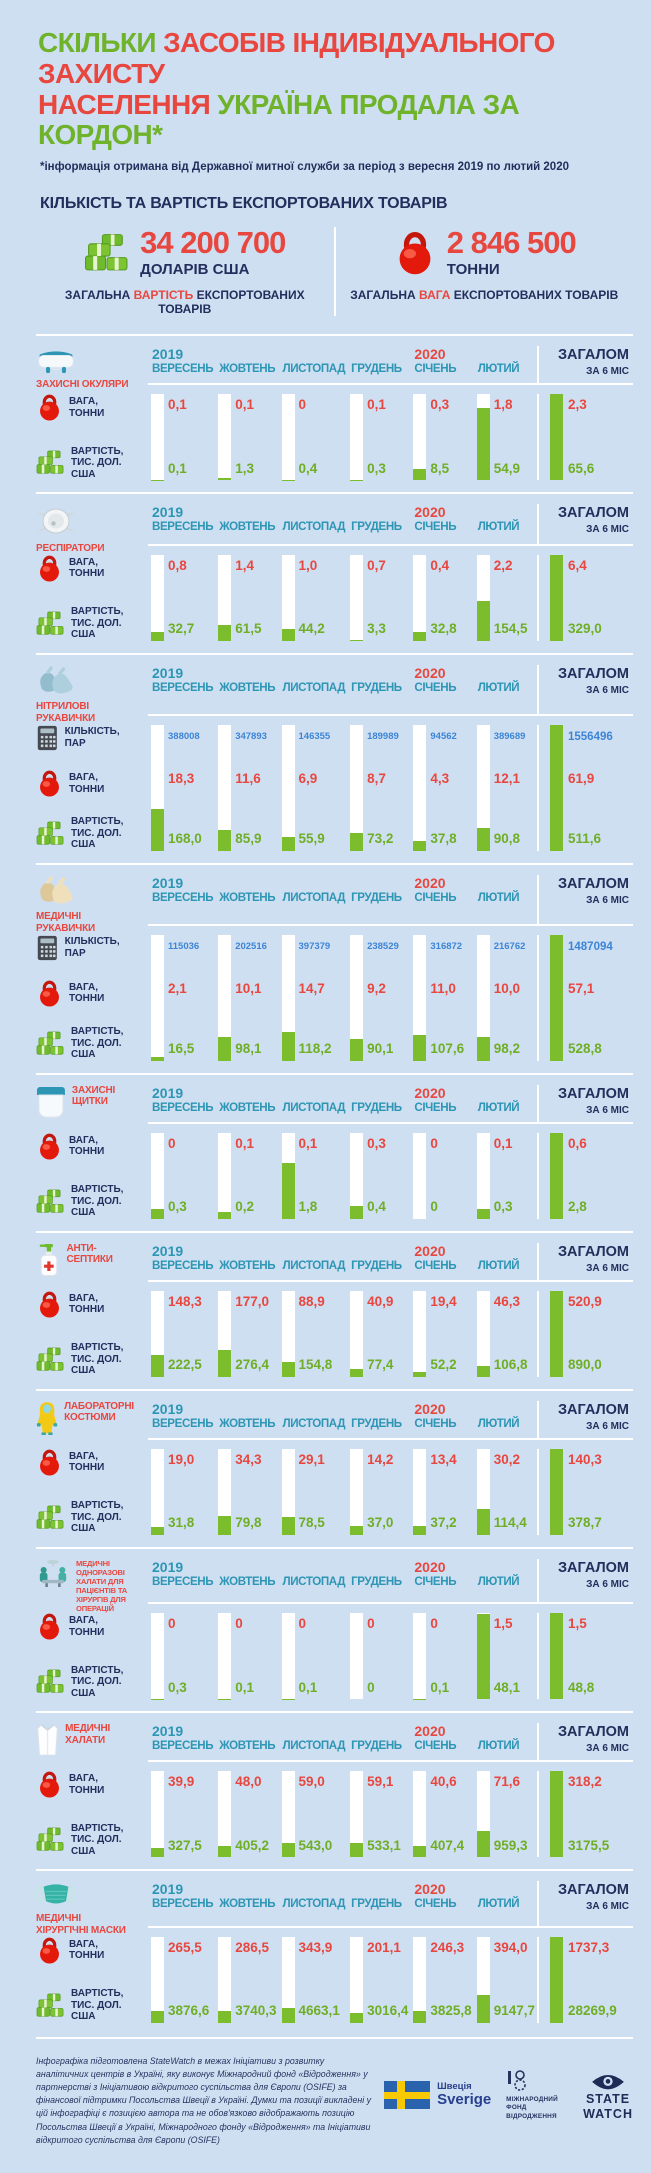 This screenshot has width=651, height=2173. I want to click on weight-number: 19,0, so click(181, 1460).